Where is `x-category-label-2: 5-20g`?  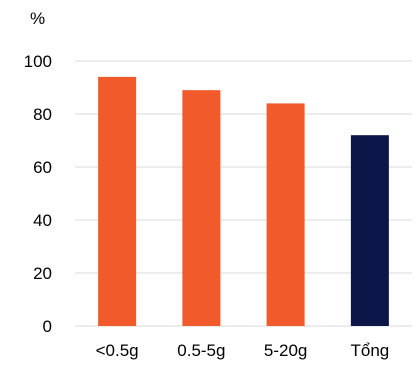 x-category-label-2: 5-20g is located at coordinates (285, 350).